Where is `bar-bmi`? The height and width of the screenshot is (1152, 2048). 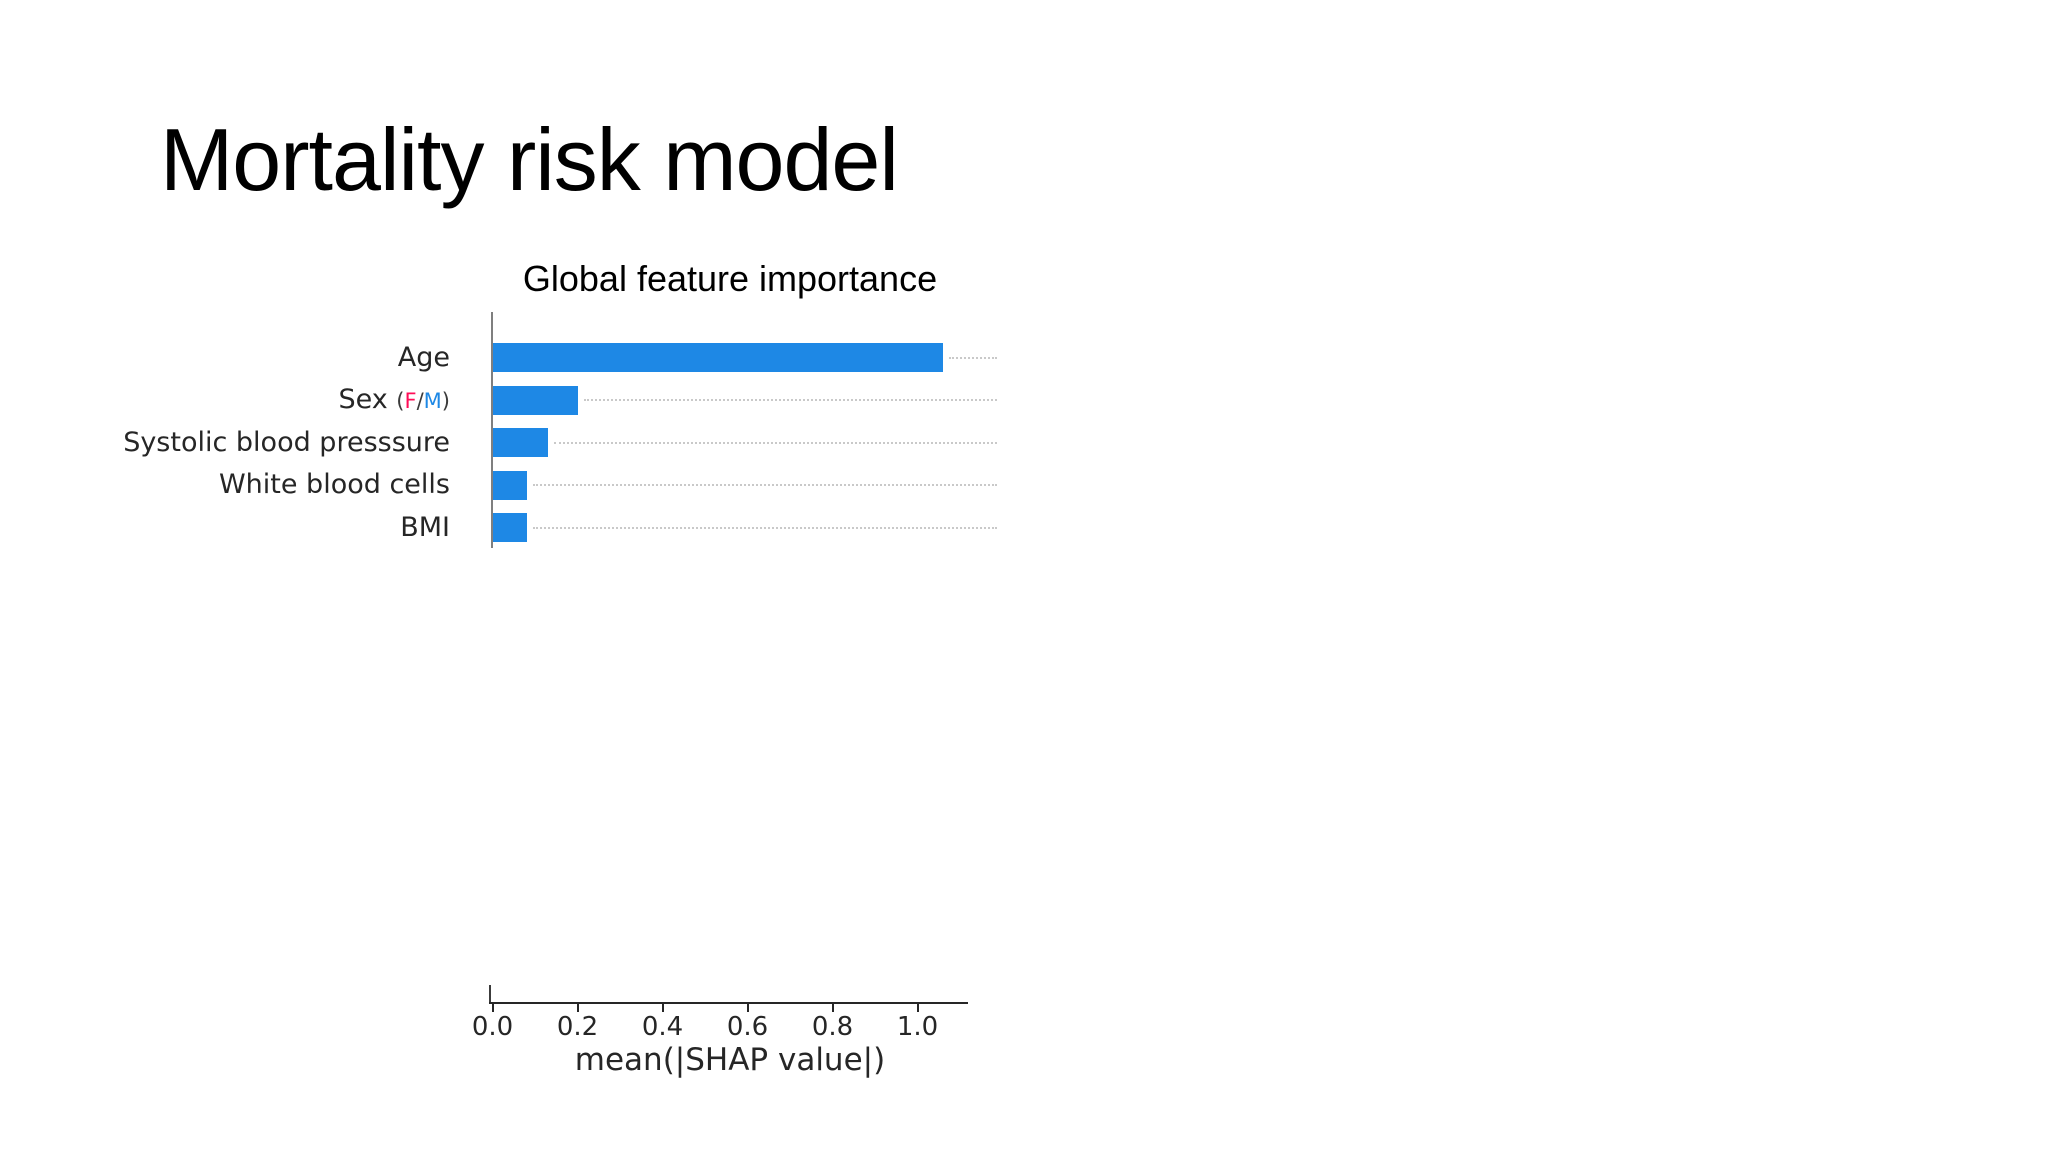
bar-bmi is located at coordinates (509, 527).